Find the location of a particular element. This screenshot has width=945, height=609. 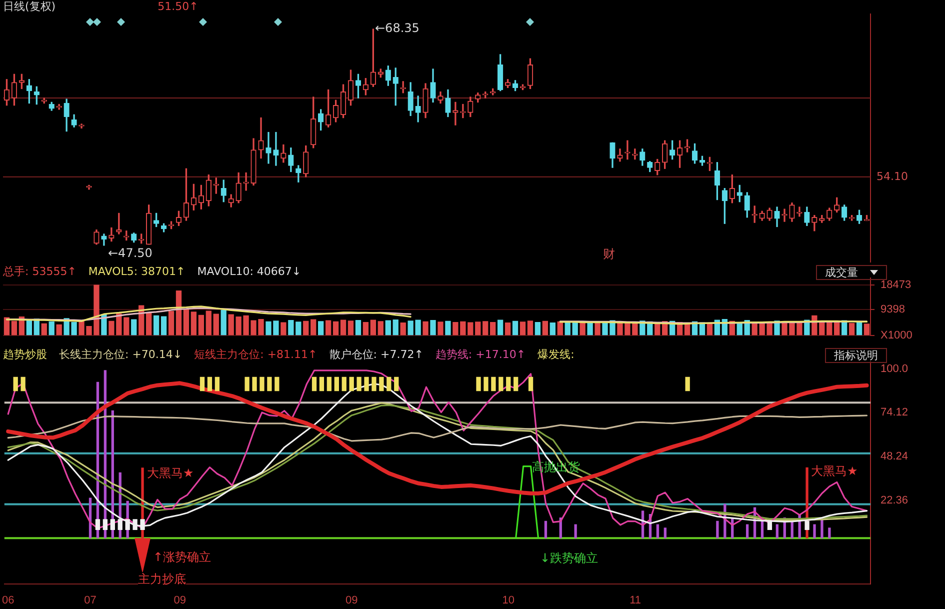

ref-line-label: 54.10 is located at coordinates (892, 176).